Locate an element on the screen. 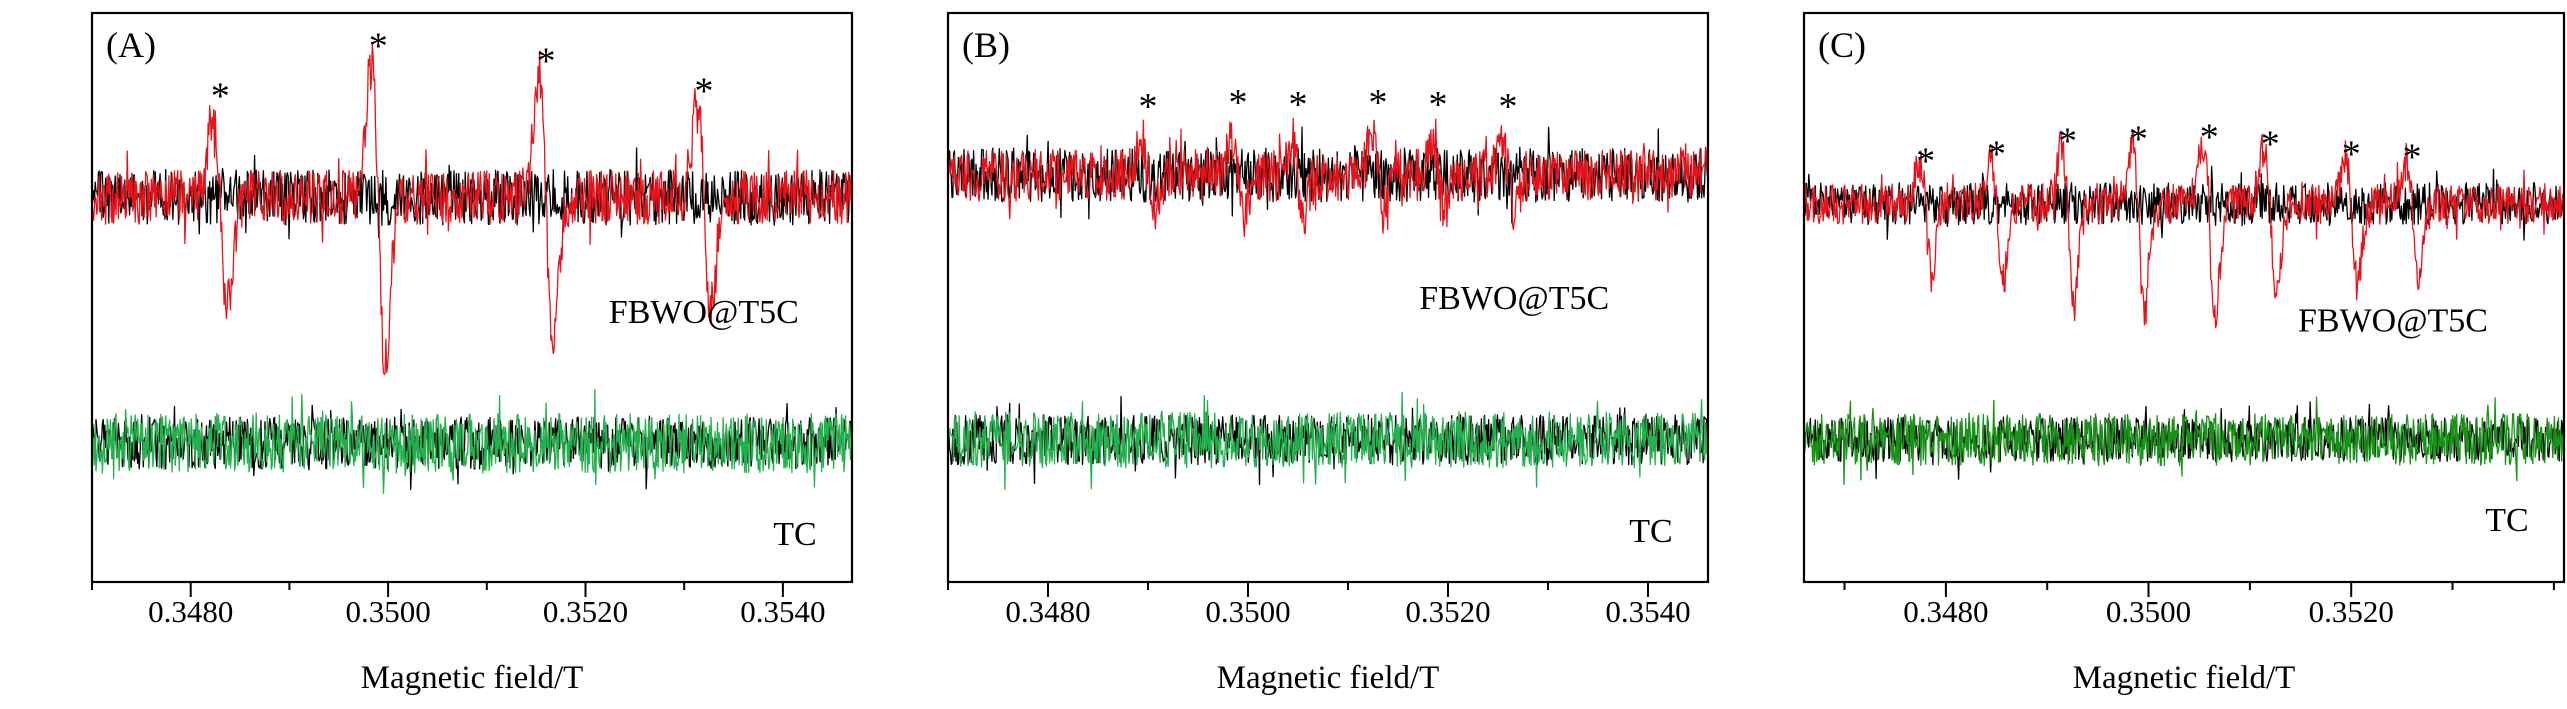 The image size is (2567, 709). panel-label: (B) is located at coordinates (986, 45).